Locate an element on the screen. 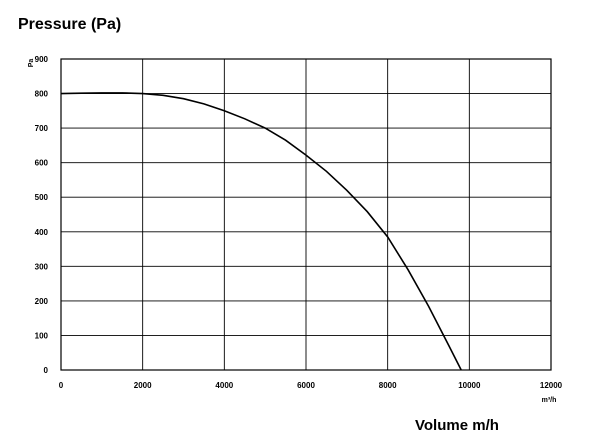 The width and height of the screenshot is (606, 440). x-tick-label-4: 8000 is located at coordinates (388, 385).